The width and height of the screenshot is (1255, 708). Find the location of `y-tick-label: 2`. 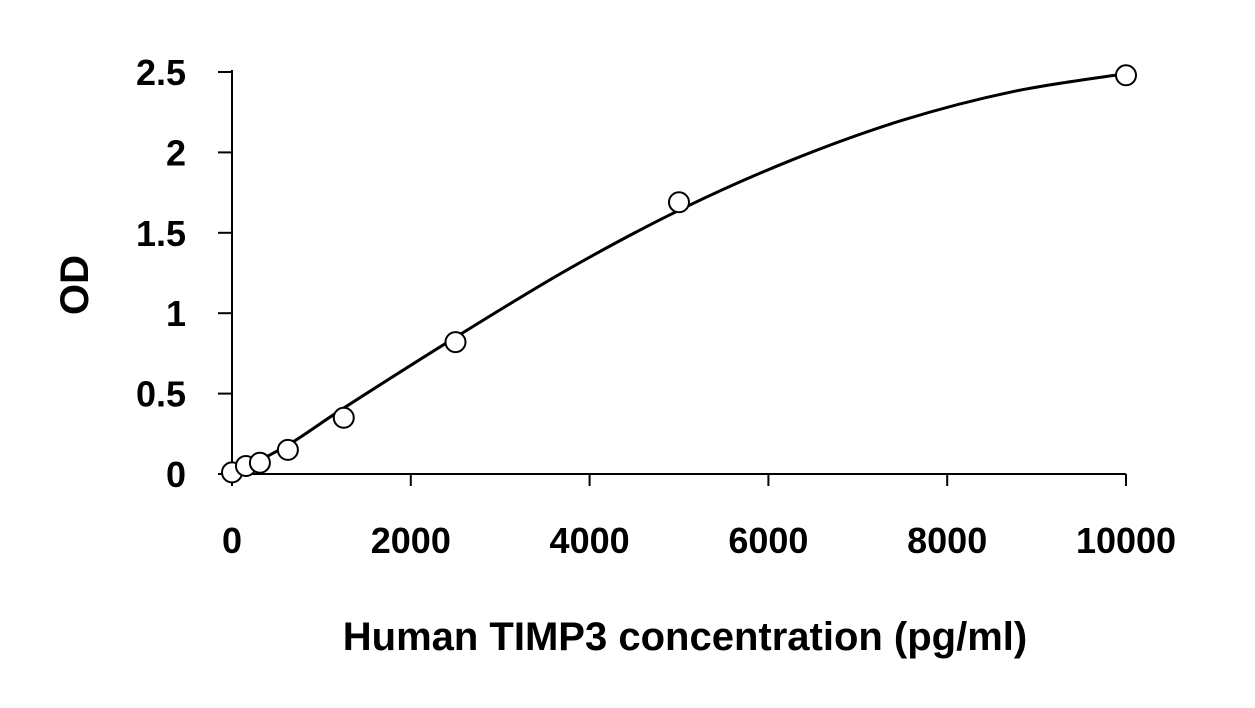

y-tick-label: 2 is located at coordinates (176, 152).